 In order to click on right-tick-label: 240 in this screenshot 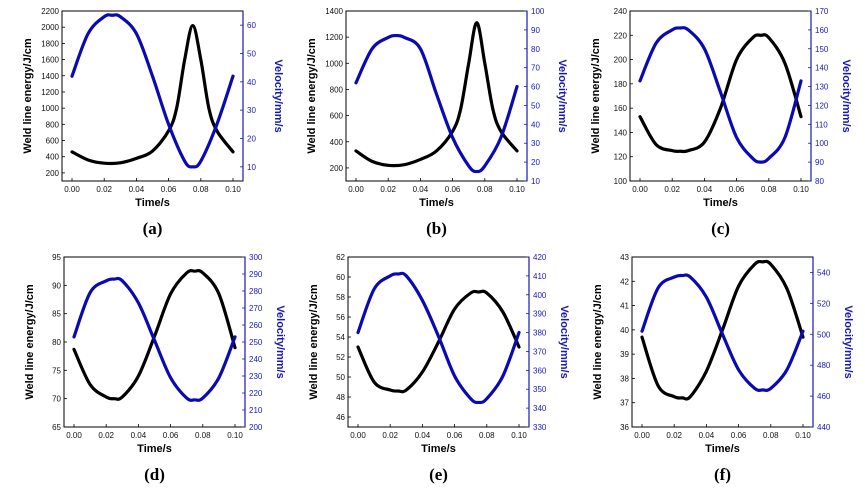, I will do `click(256, 359)`.